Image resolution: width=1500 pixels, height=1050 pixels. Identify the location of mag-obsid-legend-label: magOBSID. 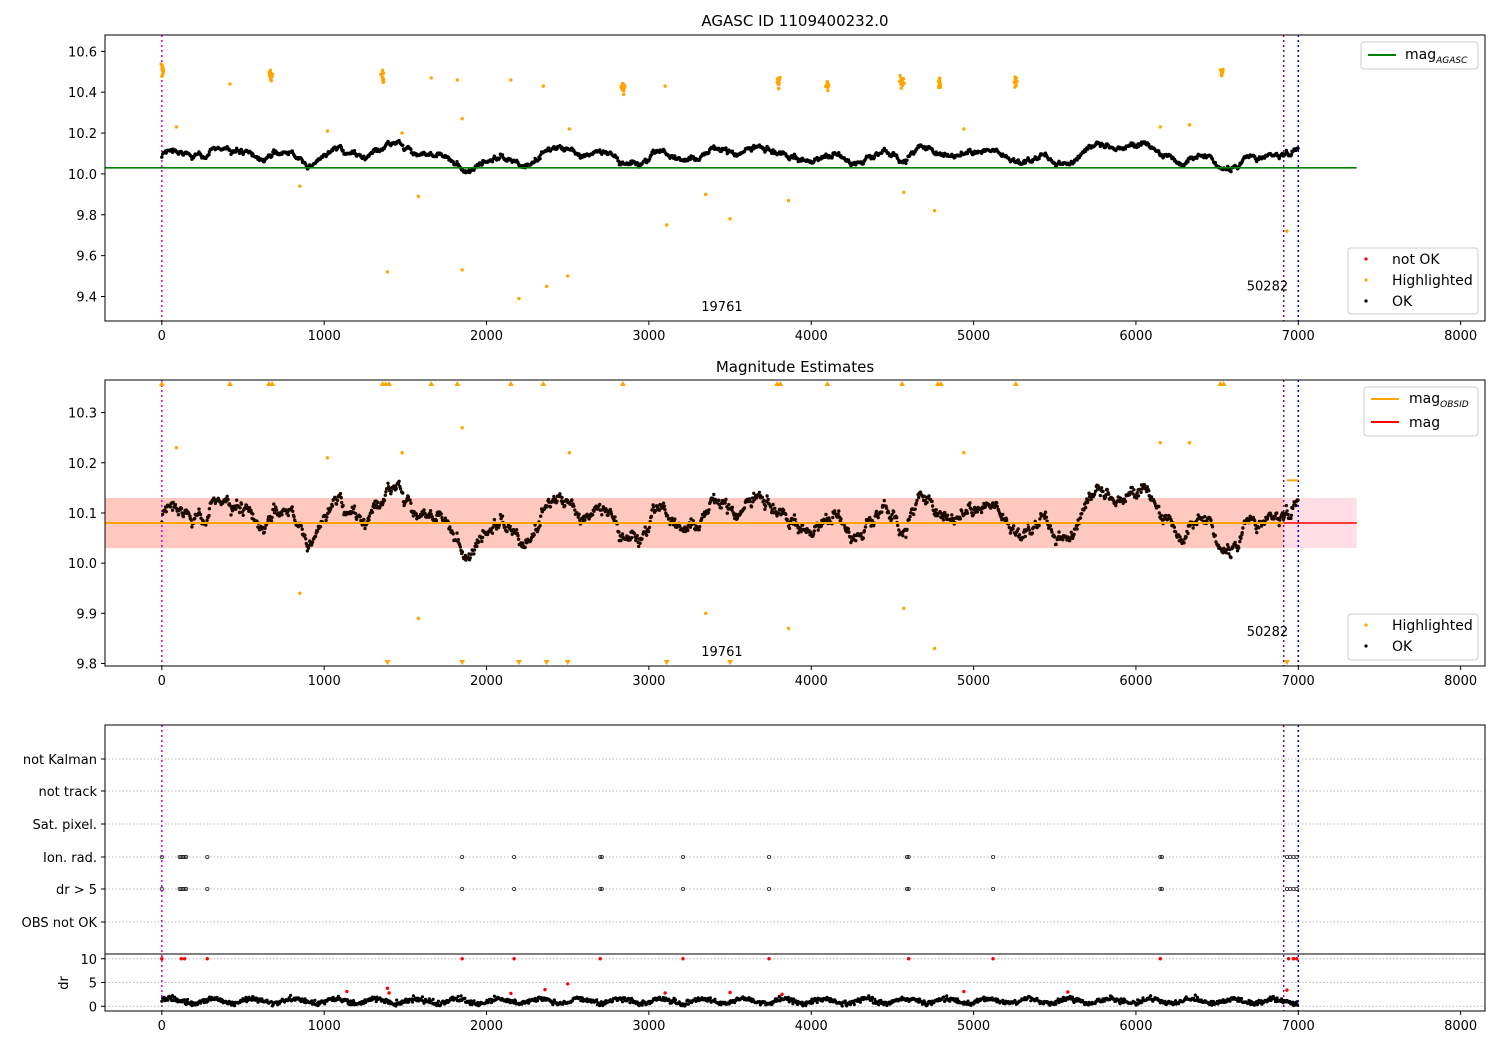
(1439, 400).